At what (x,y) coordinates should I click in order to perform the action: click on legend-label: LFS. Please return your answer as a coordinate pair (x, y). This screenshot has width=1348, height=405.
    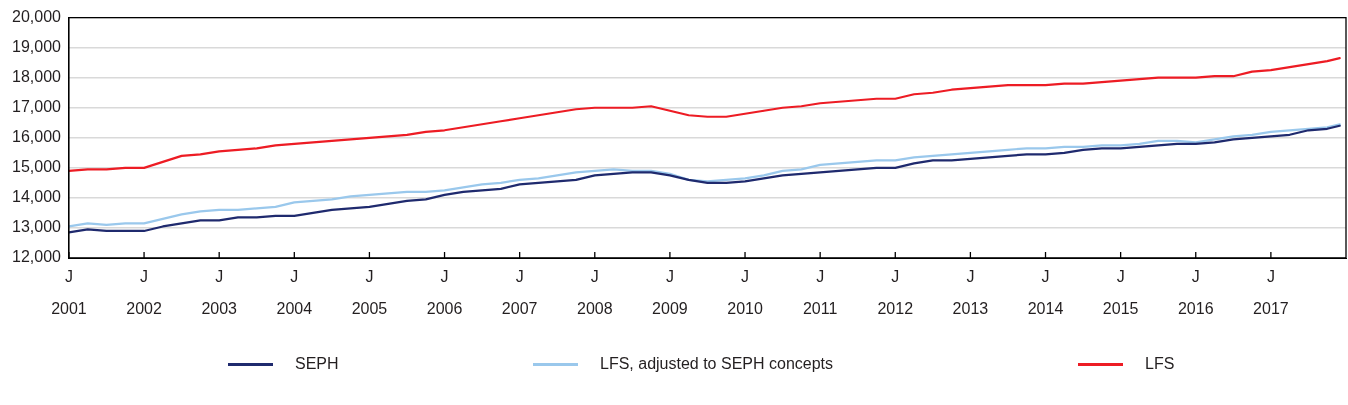
    Looking at the image, I should click on (1160, 364).